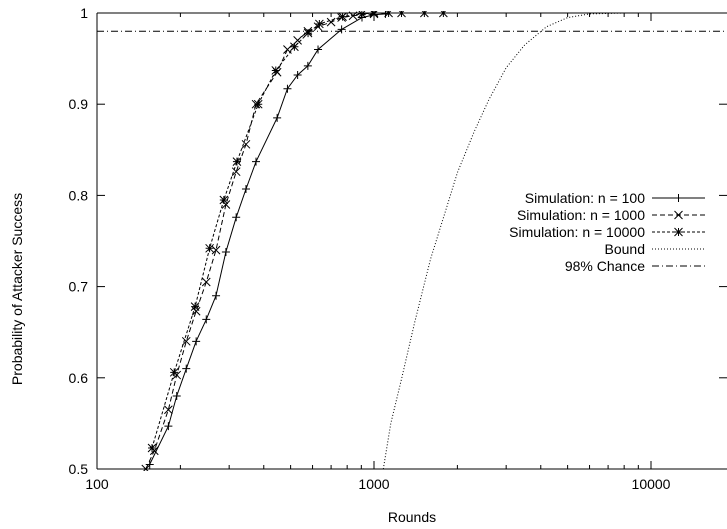  Describe the element at coordinates (79, 195) in the screenshot. I see `y-tick-label: 0.8` at that location.